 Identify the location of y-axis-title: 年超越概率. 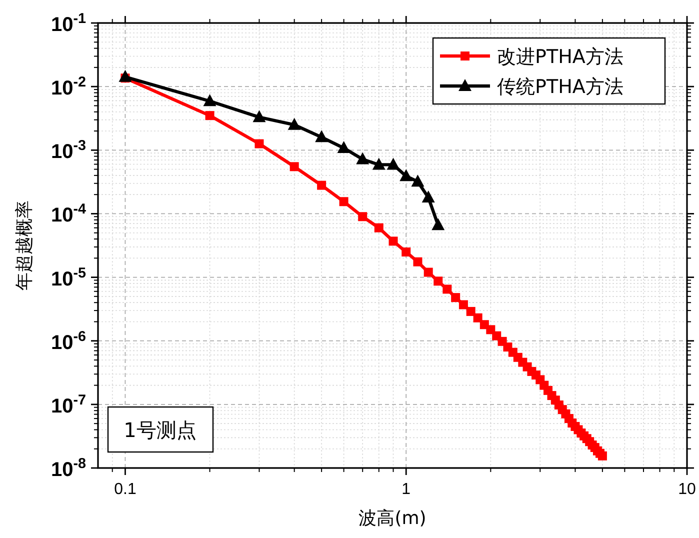
(24, 245).